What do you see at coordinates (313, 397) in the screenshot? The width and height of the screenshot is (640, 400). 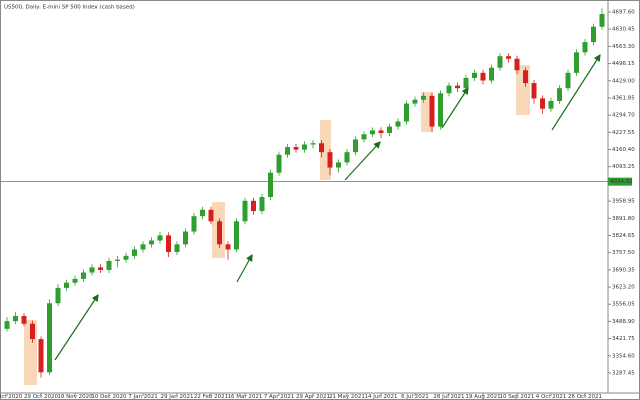 I see `x-tick-label: 29 Apr 2021` at bounding box center [313, 397].